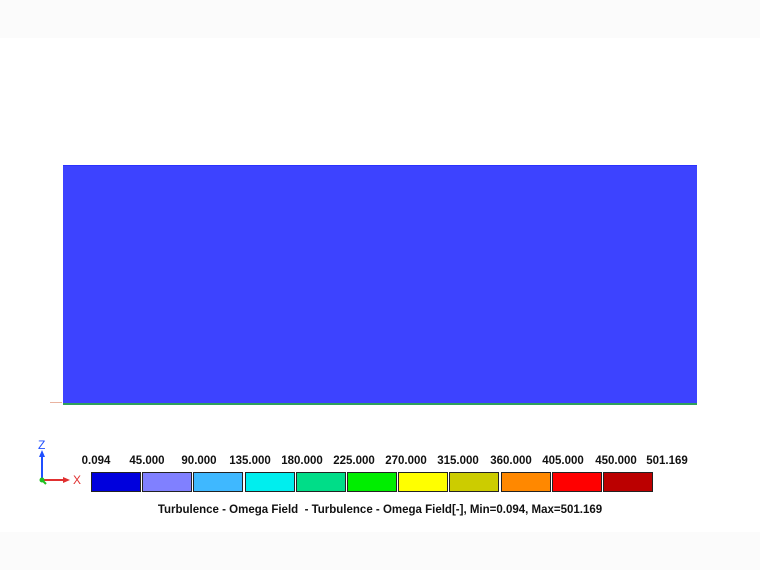 This screenshot has width=760, height=570. I want to click on x-axis-arrow-icon, so click(66, 480).